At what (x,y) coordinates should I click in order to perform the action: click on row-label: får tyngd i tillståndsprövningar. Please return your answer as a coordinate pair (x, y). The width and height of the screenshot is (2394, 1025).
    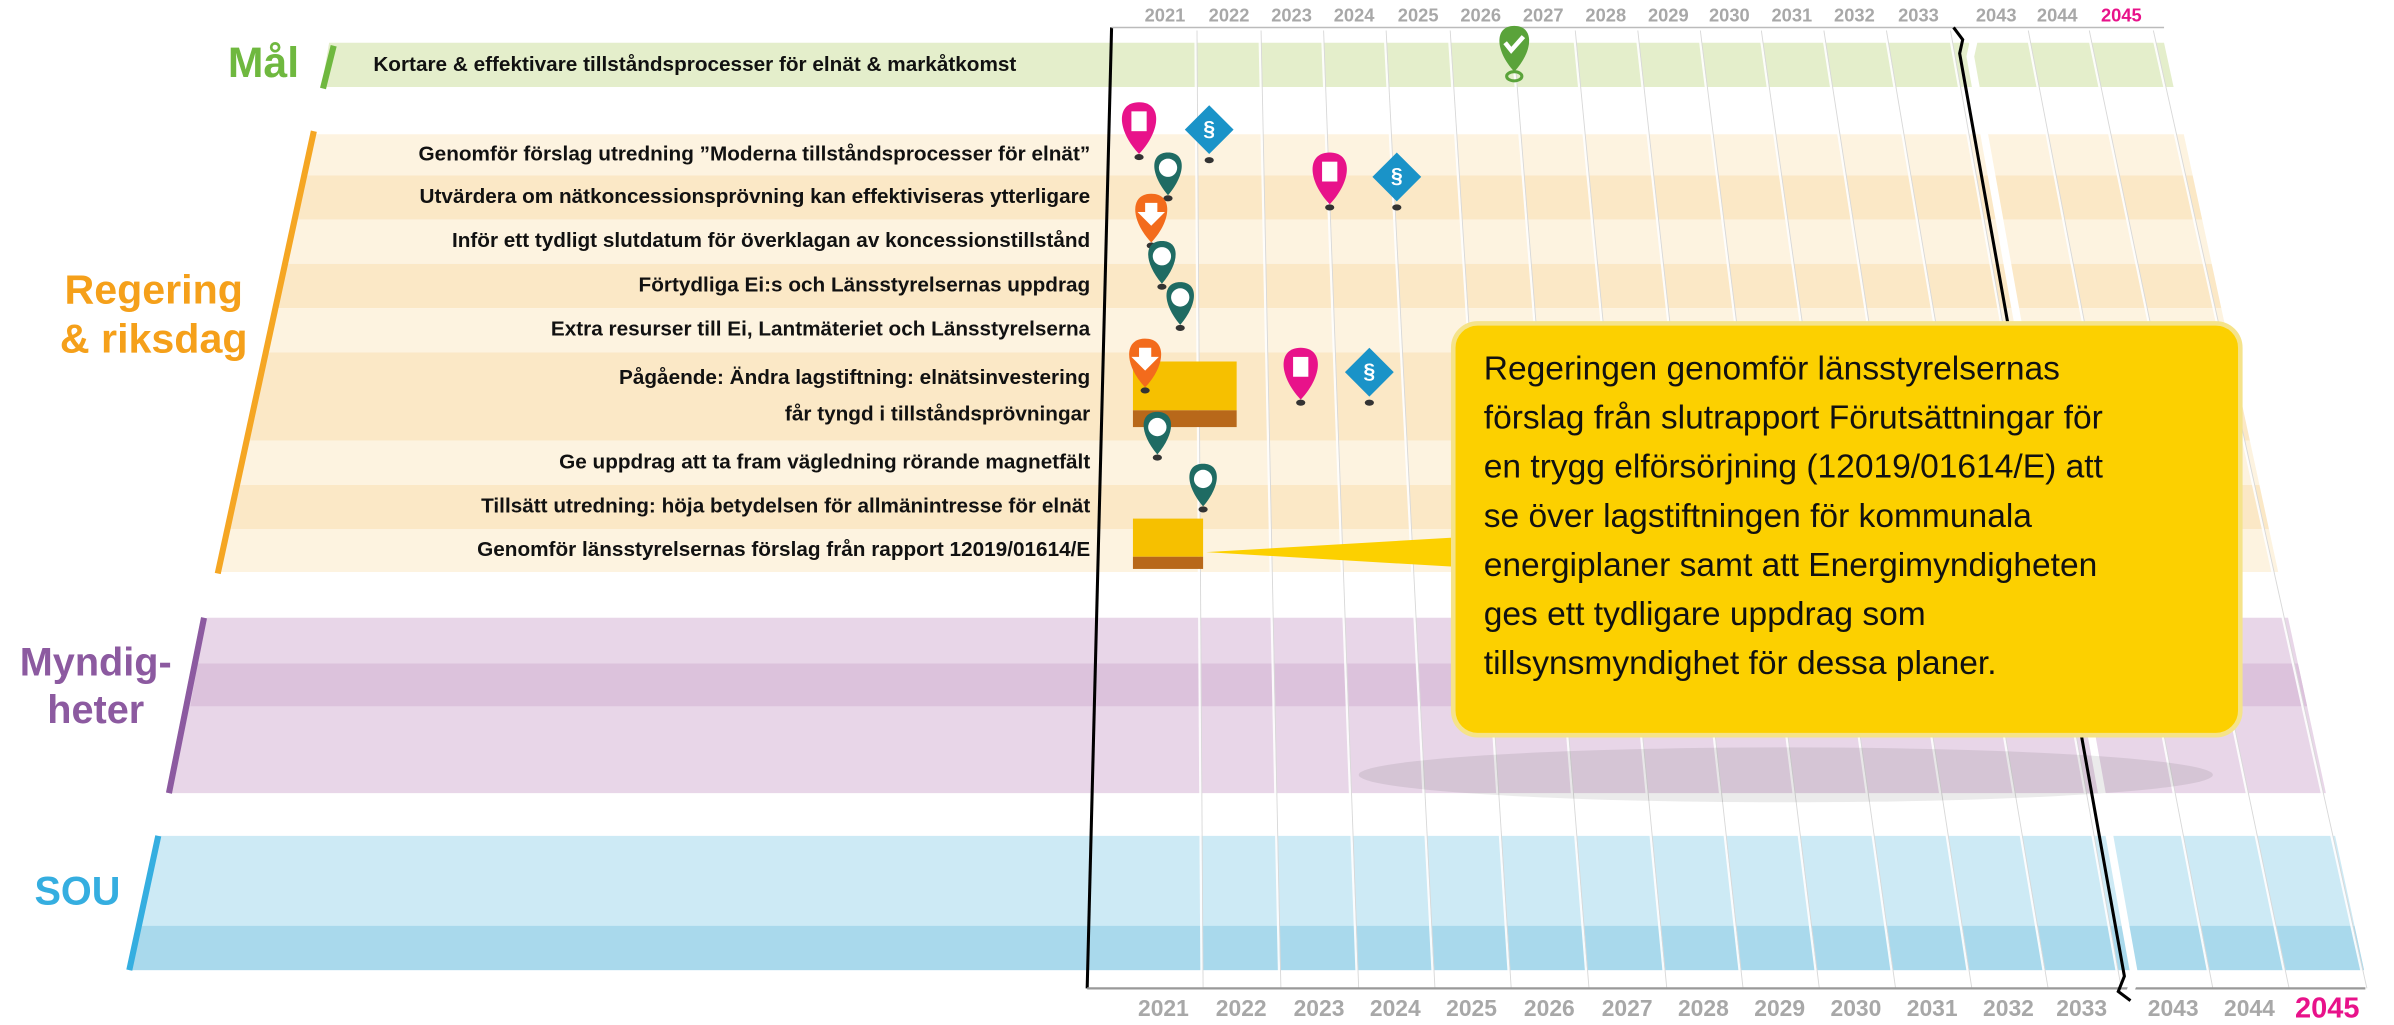
    Looking at the image, I should click on (937, 413).